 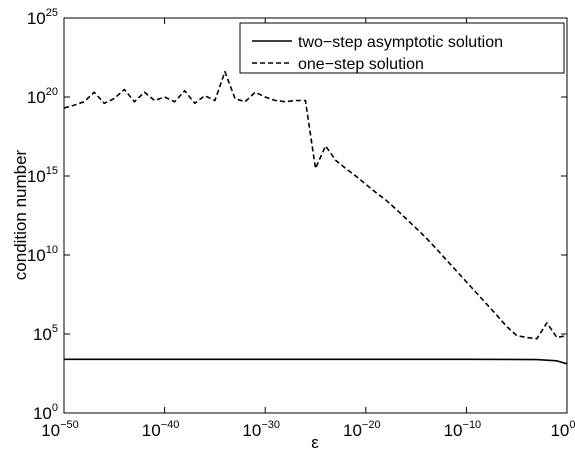 I want to click on legend-box, so click(x=402, y=48).